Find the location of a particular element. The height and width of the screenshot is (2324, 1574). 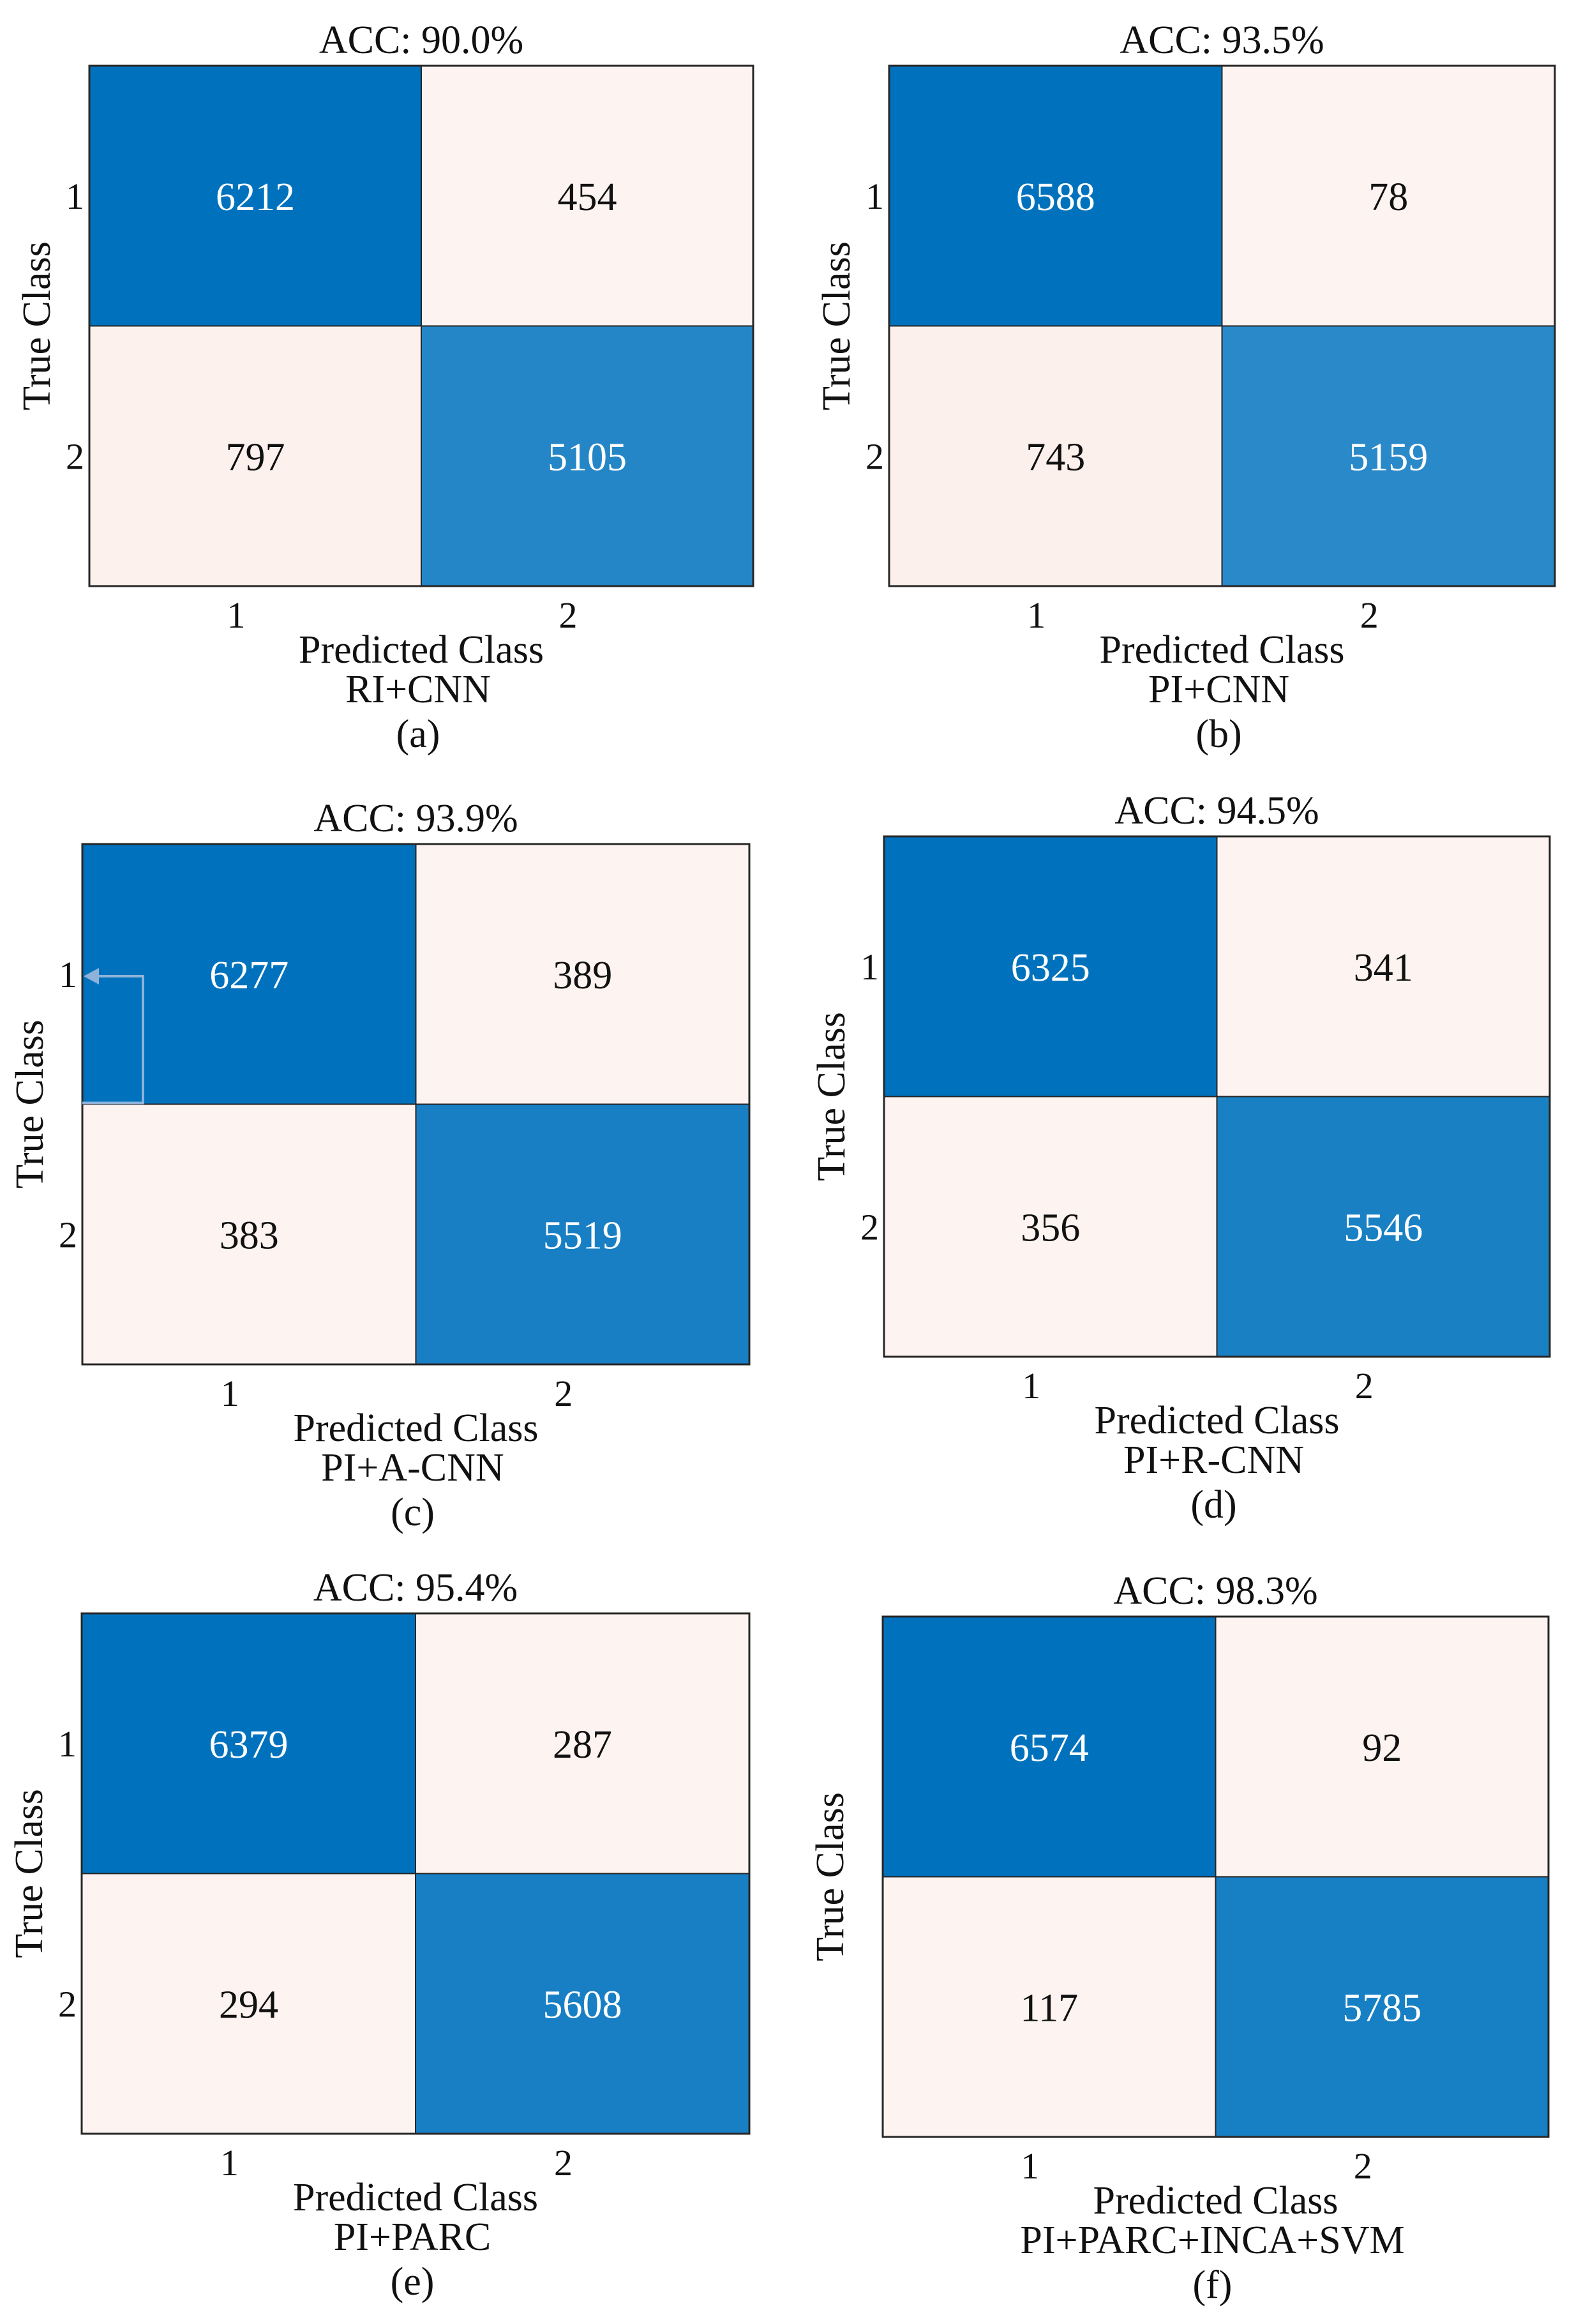

chart-title: ACC: 90.0% is located at coordinates (421, 40).